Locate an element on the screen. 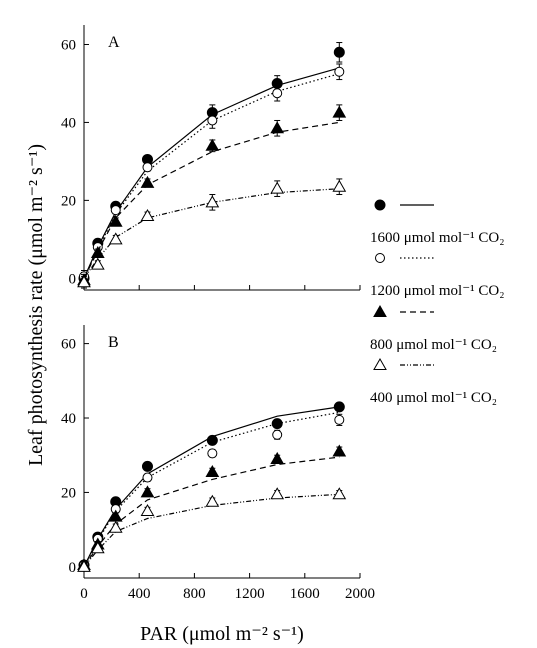  x-tick-label: 2000 is located at coordinates (360, 594).